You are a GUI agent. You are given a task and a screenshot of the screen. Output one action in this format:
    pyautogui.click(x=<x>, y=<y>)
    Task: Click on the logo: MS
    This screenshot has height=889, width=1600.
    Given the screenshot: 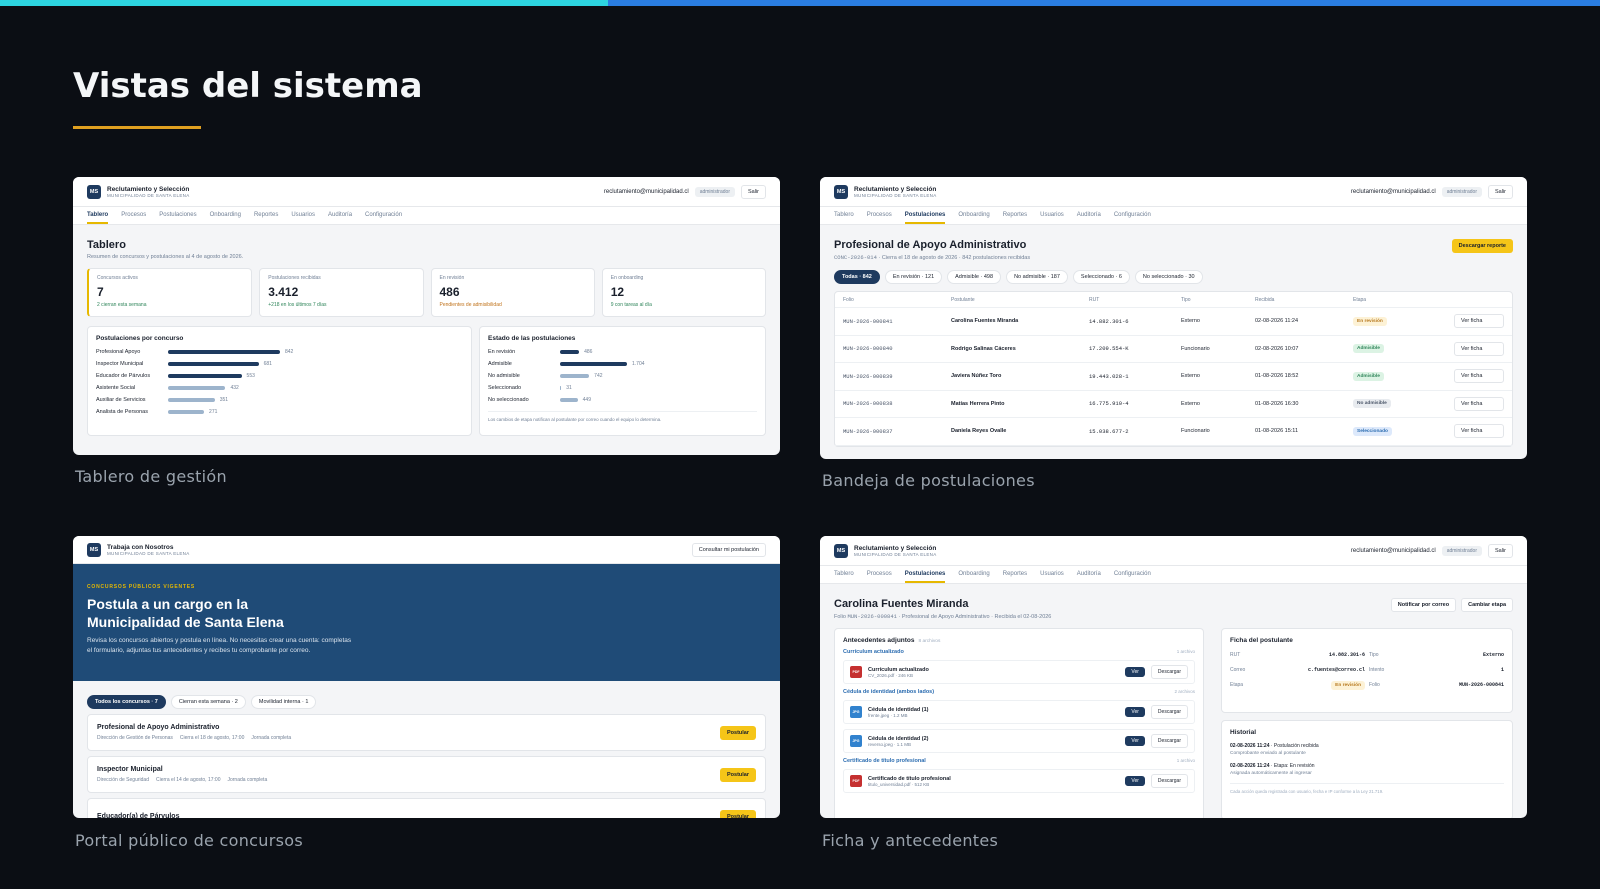 What is the action you would take?
    pyautogui.click(x=841, y=191)
    